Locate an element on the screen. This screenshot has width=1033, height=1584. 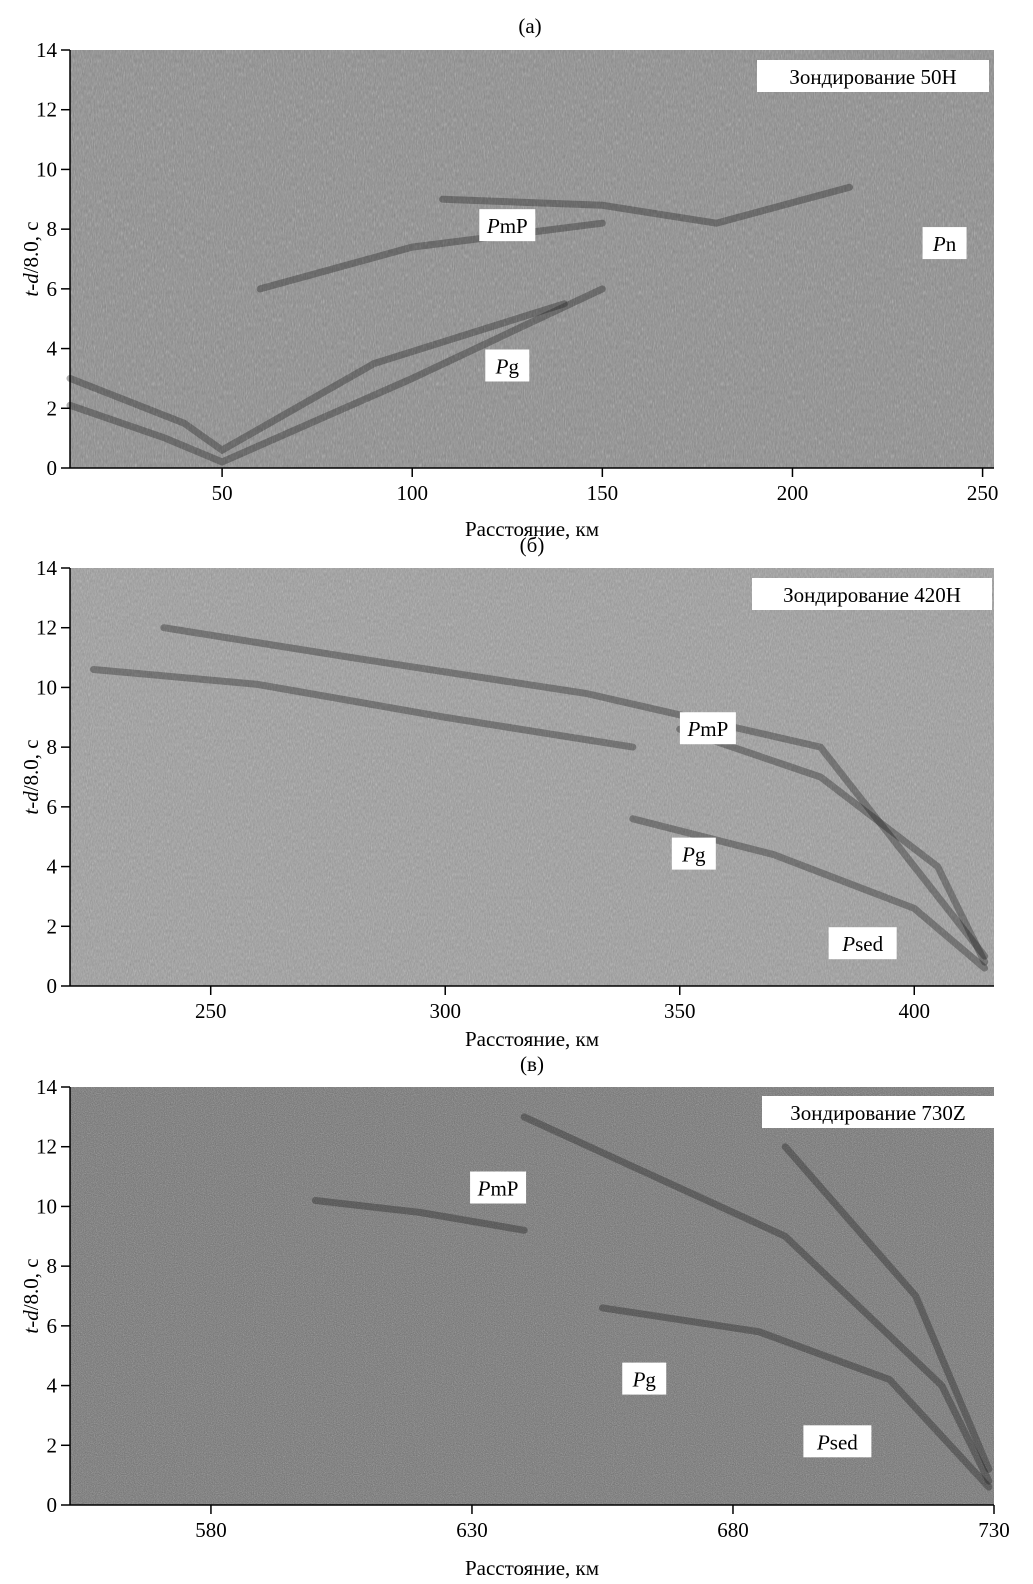
x-tick-label: 630 is located at coordinates (472, 1530).